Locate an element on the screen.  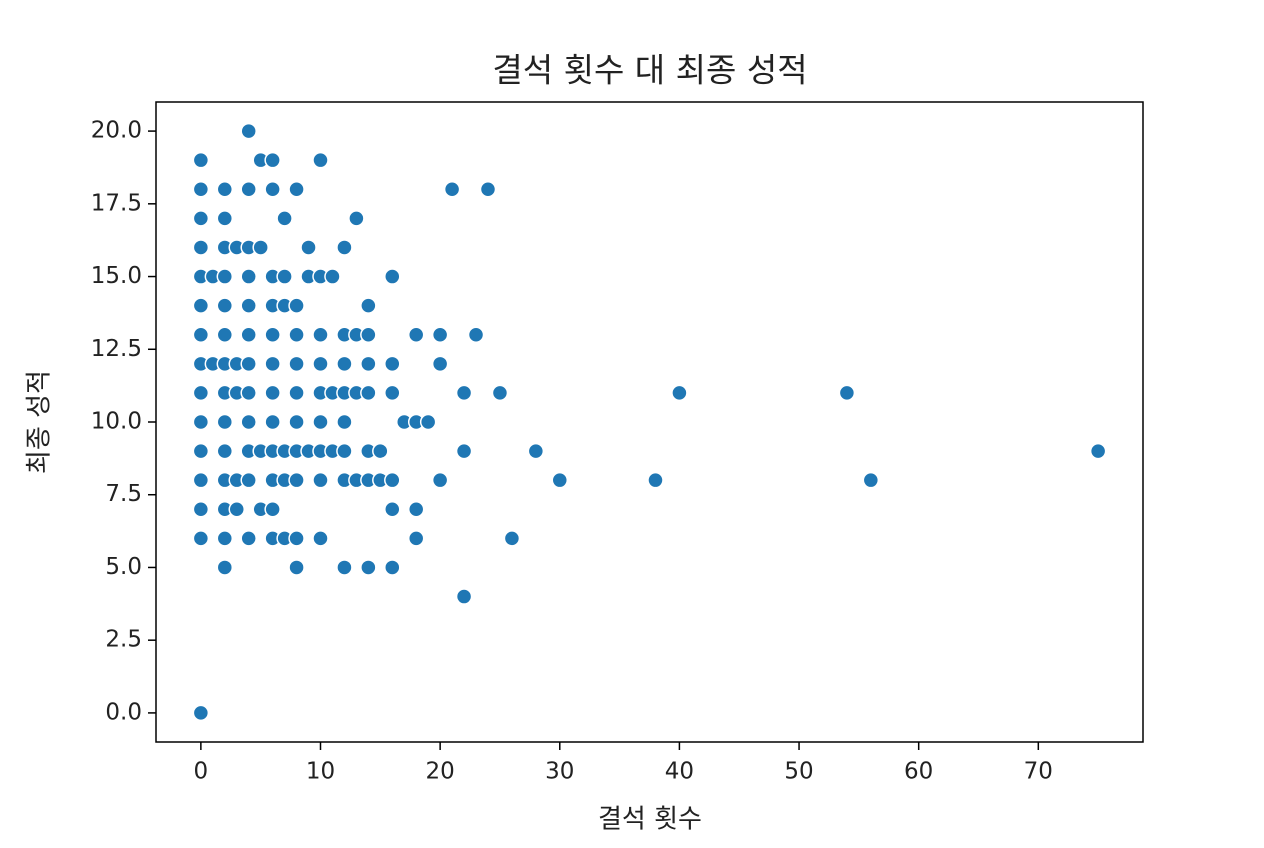
x-tick-label: 40 is located at coordinates (679, 772).